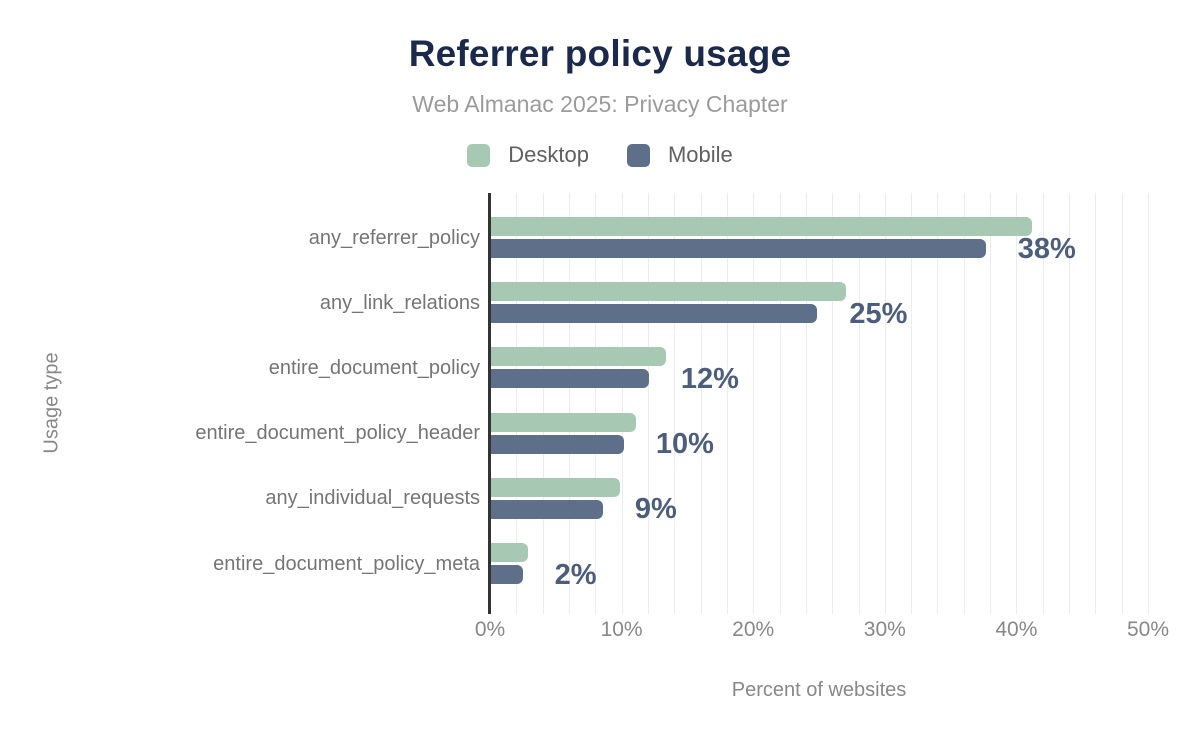 The width and height of the screenshot is (1200, 742). Describe the element at coordinates (1148, 629) in the screenshot. I see `x-tick-label: 50%` at that location.